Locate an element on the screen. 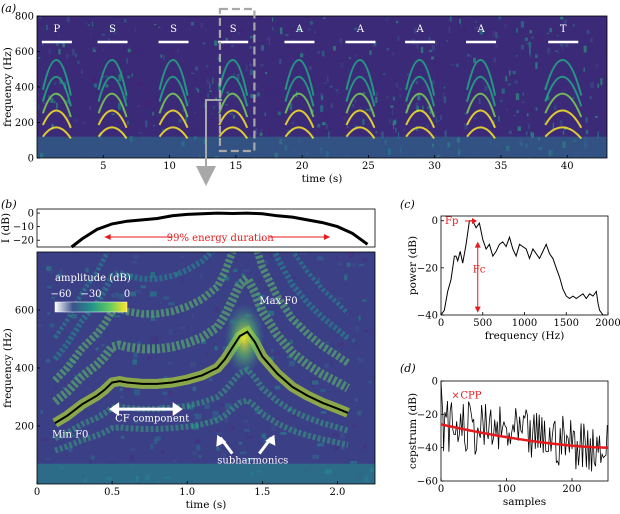  f0-contour is located at coordinates (201, 377).